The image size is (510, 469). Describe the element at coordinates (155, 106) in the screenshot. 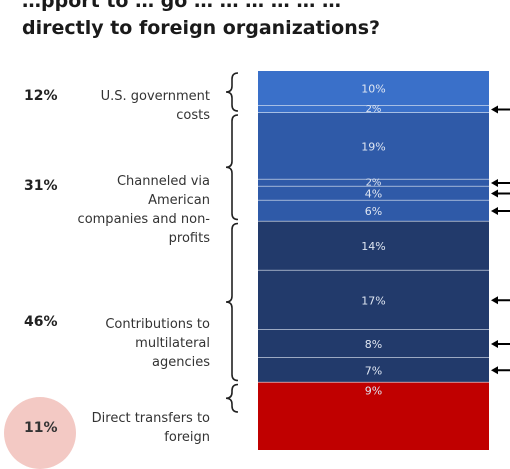

I see `group-label-gov: U.S. government costs` at that location.